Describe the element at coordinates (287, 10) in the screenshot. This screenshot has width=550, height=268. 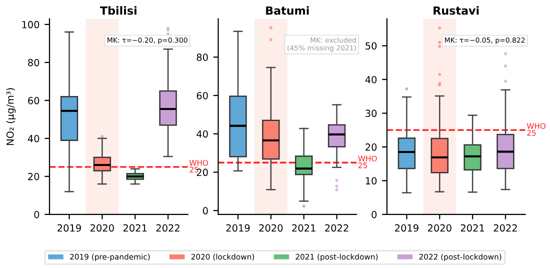
I see `chart-title: Batumi` at that location.